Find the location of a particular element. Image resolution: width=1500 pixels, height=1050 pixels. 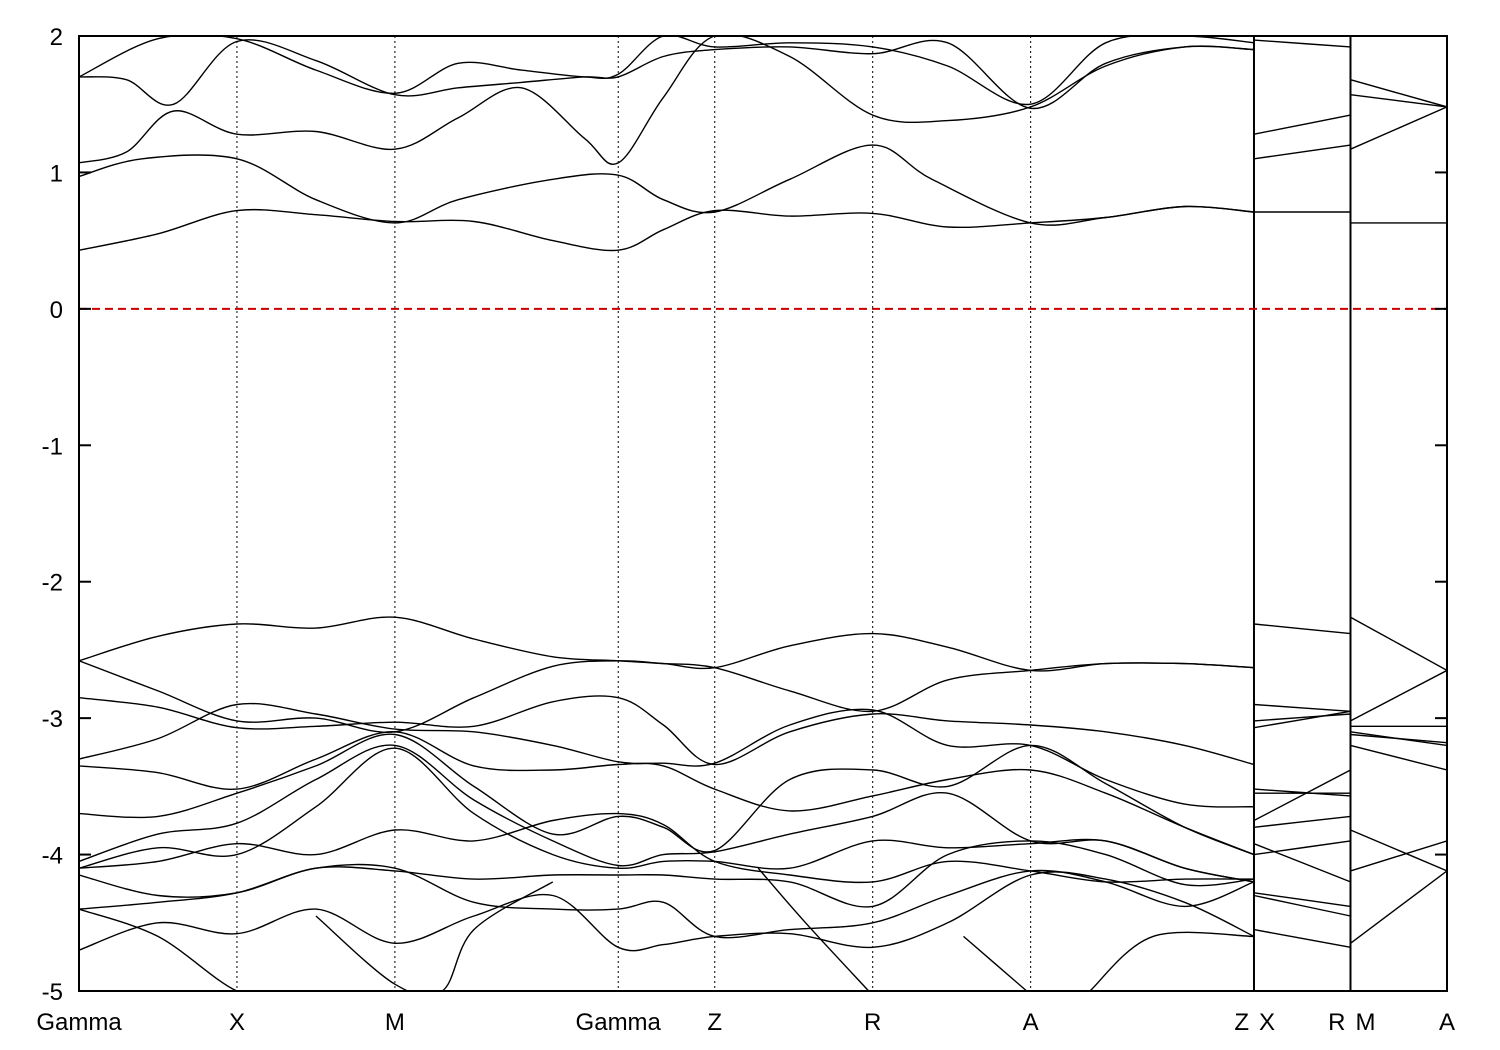

y-tick-label: -4 is located at coordinates (52, 856).